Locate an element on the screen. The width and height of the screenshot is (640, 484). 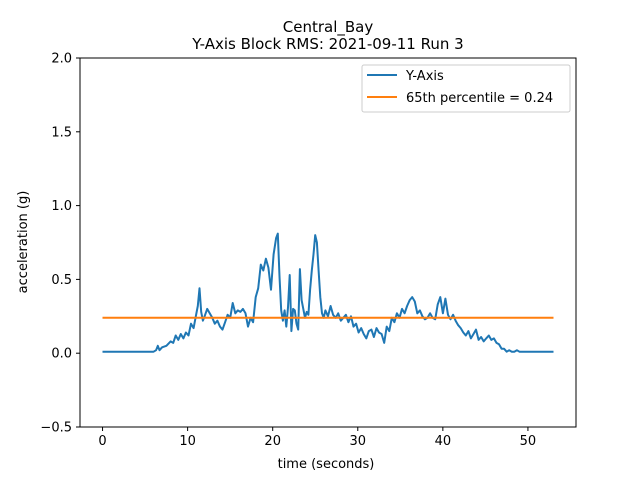
y-tick-label: 2.0 is located at coordinates (61, 59).